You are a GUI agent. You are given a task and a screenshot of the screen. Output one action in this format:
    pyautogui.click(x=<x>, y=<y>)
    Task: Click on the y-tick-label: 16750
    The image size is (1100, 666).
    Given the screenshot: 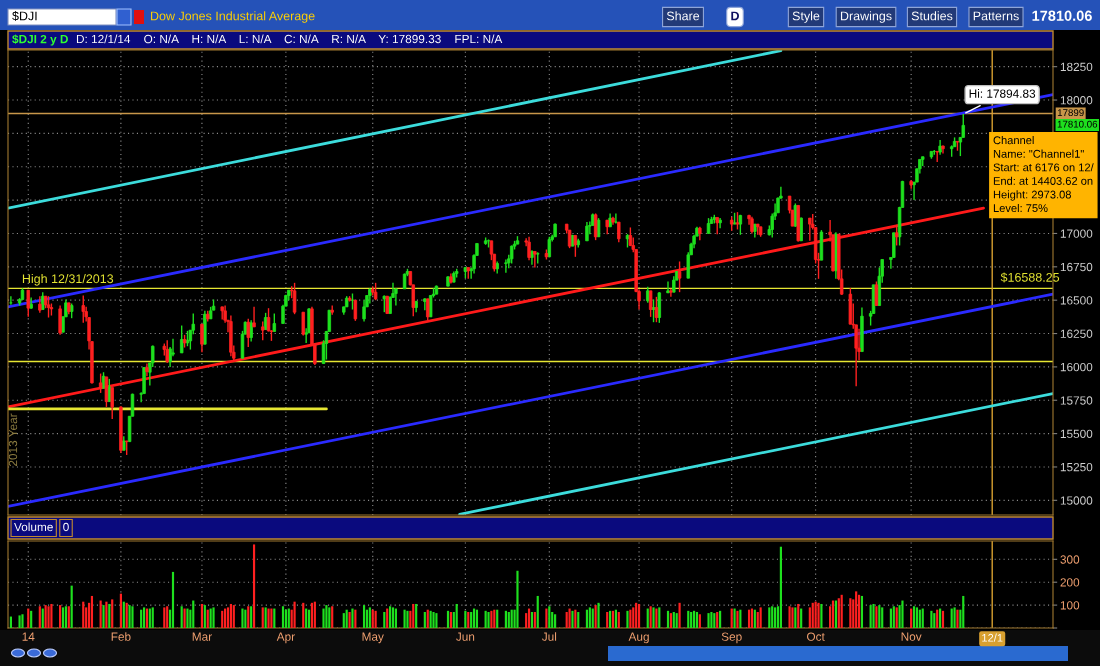 What is the action you would take?
    pyautogui.click(x=1076, y=267)
    